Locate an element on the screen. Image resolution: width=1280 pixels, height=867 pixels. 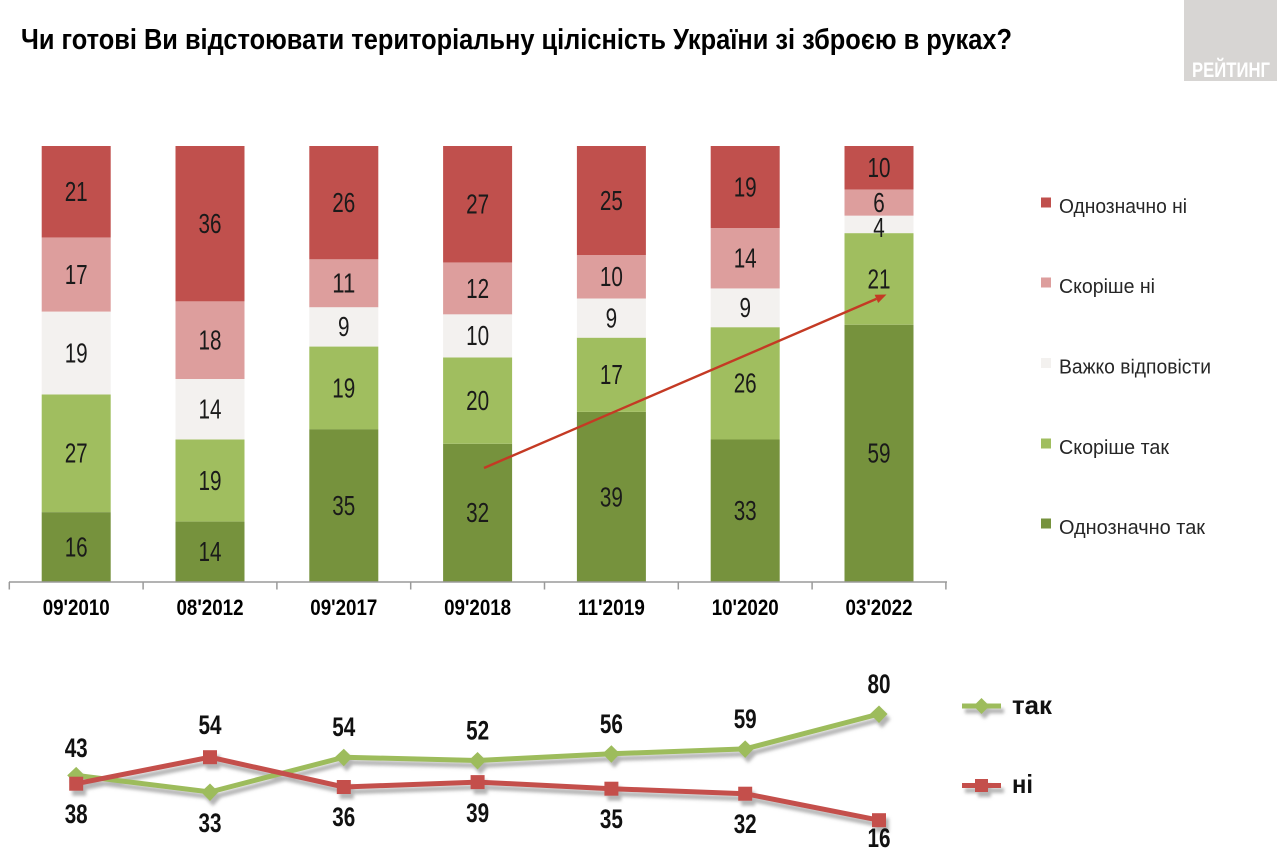
svg-text: Однозначно так is located at coordinates (1132, 528).